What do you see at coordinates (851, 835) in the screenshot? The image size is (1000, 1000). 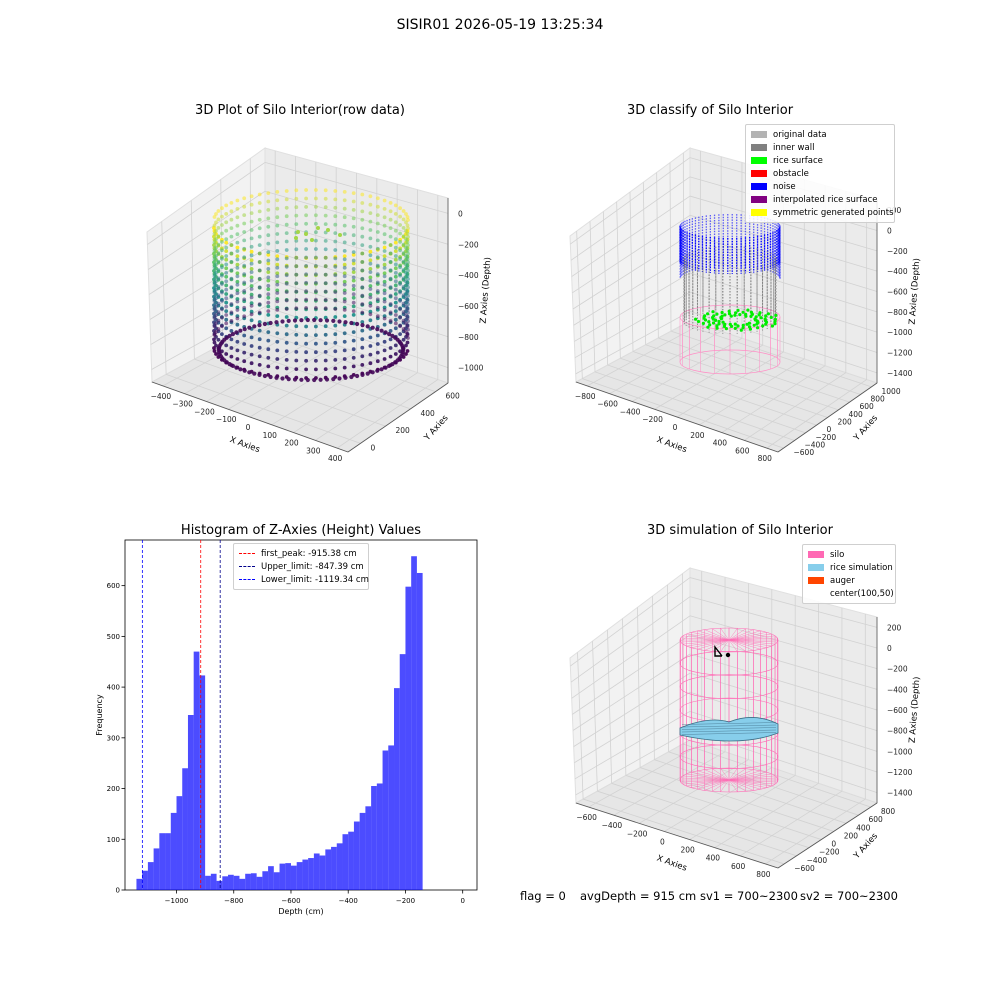 I see `p4-y-tick-label: 200` at bounding box center [851, 835].